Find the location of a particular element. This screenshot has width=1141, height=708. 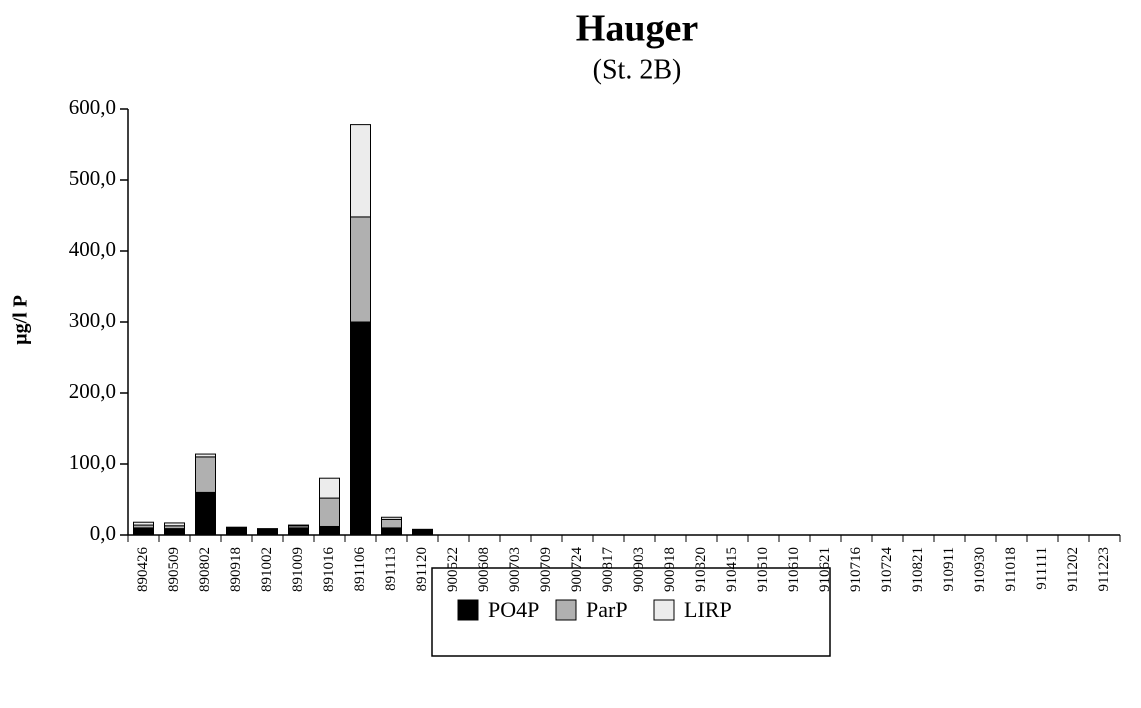

x-tick-label: 900522 is located at coordinates (453, 569).